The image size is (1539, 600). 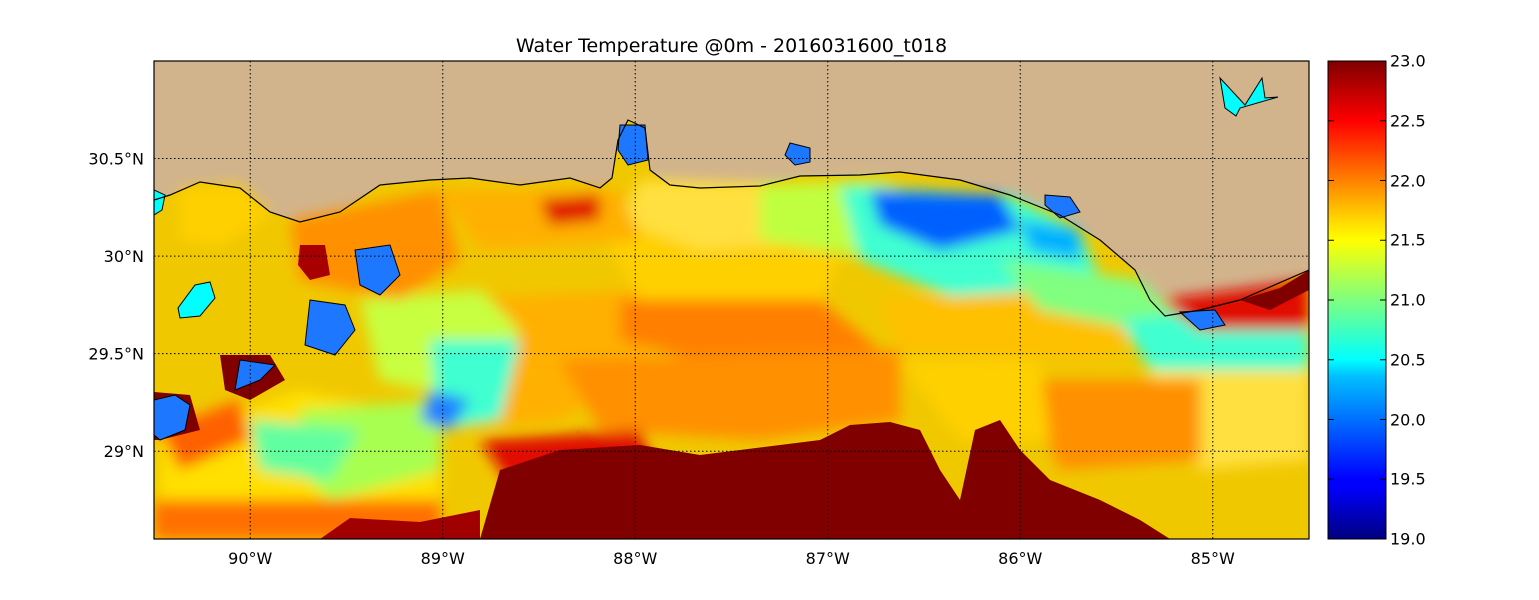 I want to click on colorbar-tick-label: 21.0, so click(x=1408, y=300).